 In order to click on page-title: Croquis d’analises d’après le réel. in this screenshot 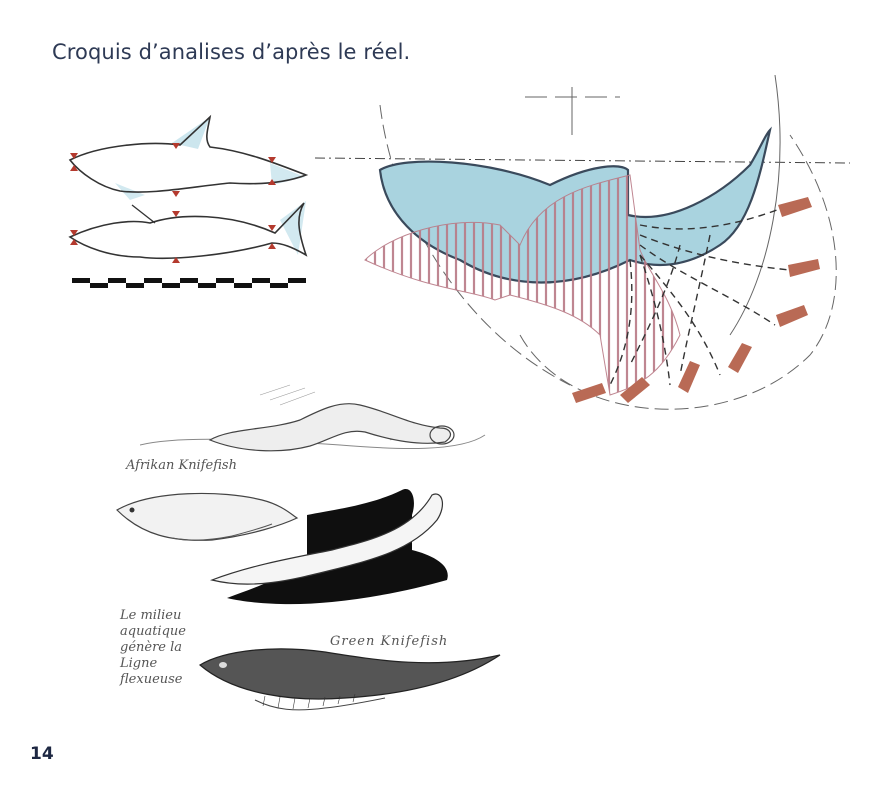, I will do `click(231, 52)`.